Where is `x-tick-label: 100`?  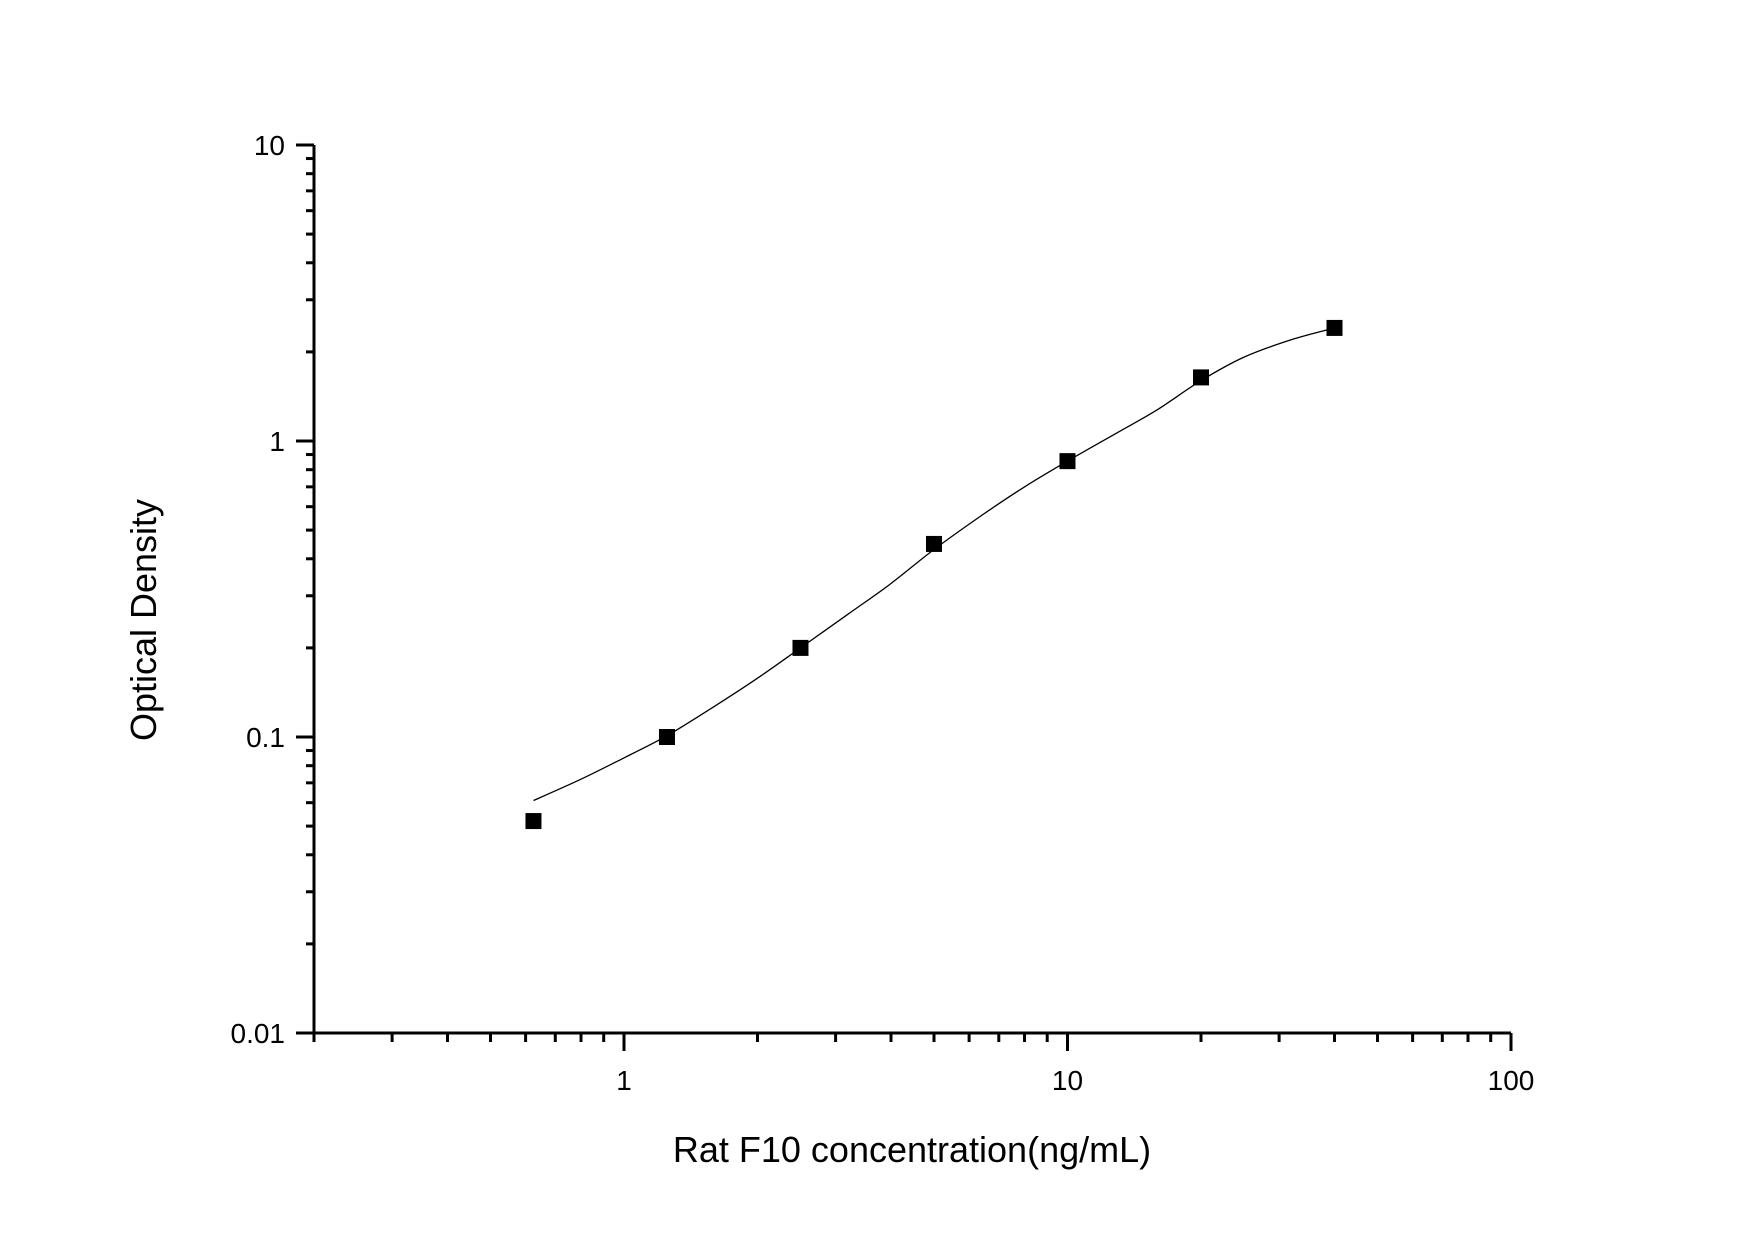
x-tick-label: 100 is located at coordinates (1511, 1080).